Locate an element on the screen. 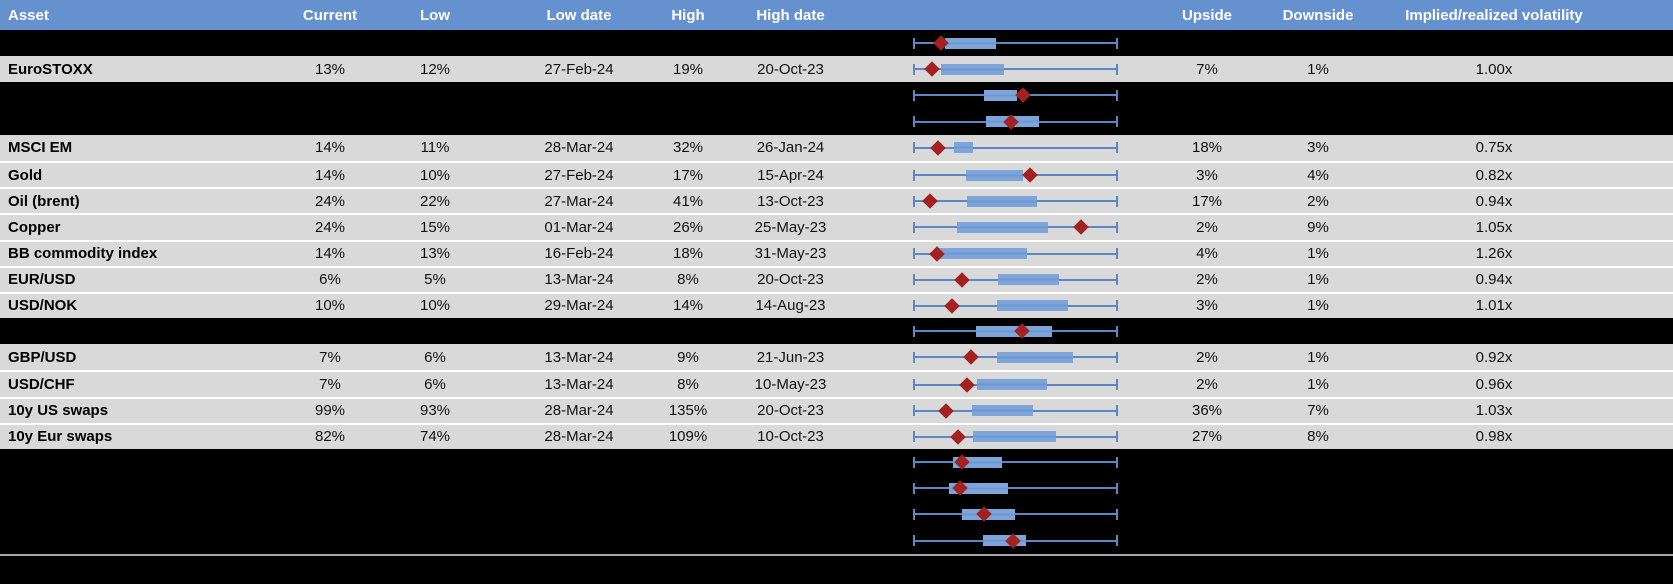 The width and height of the screenshot is (1673, 584). low-cell: 74% is located at coordinates (435, 437).